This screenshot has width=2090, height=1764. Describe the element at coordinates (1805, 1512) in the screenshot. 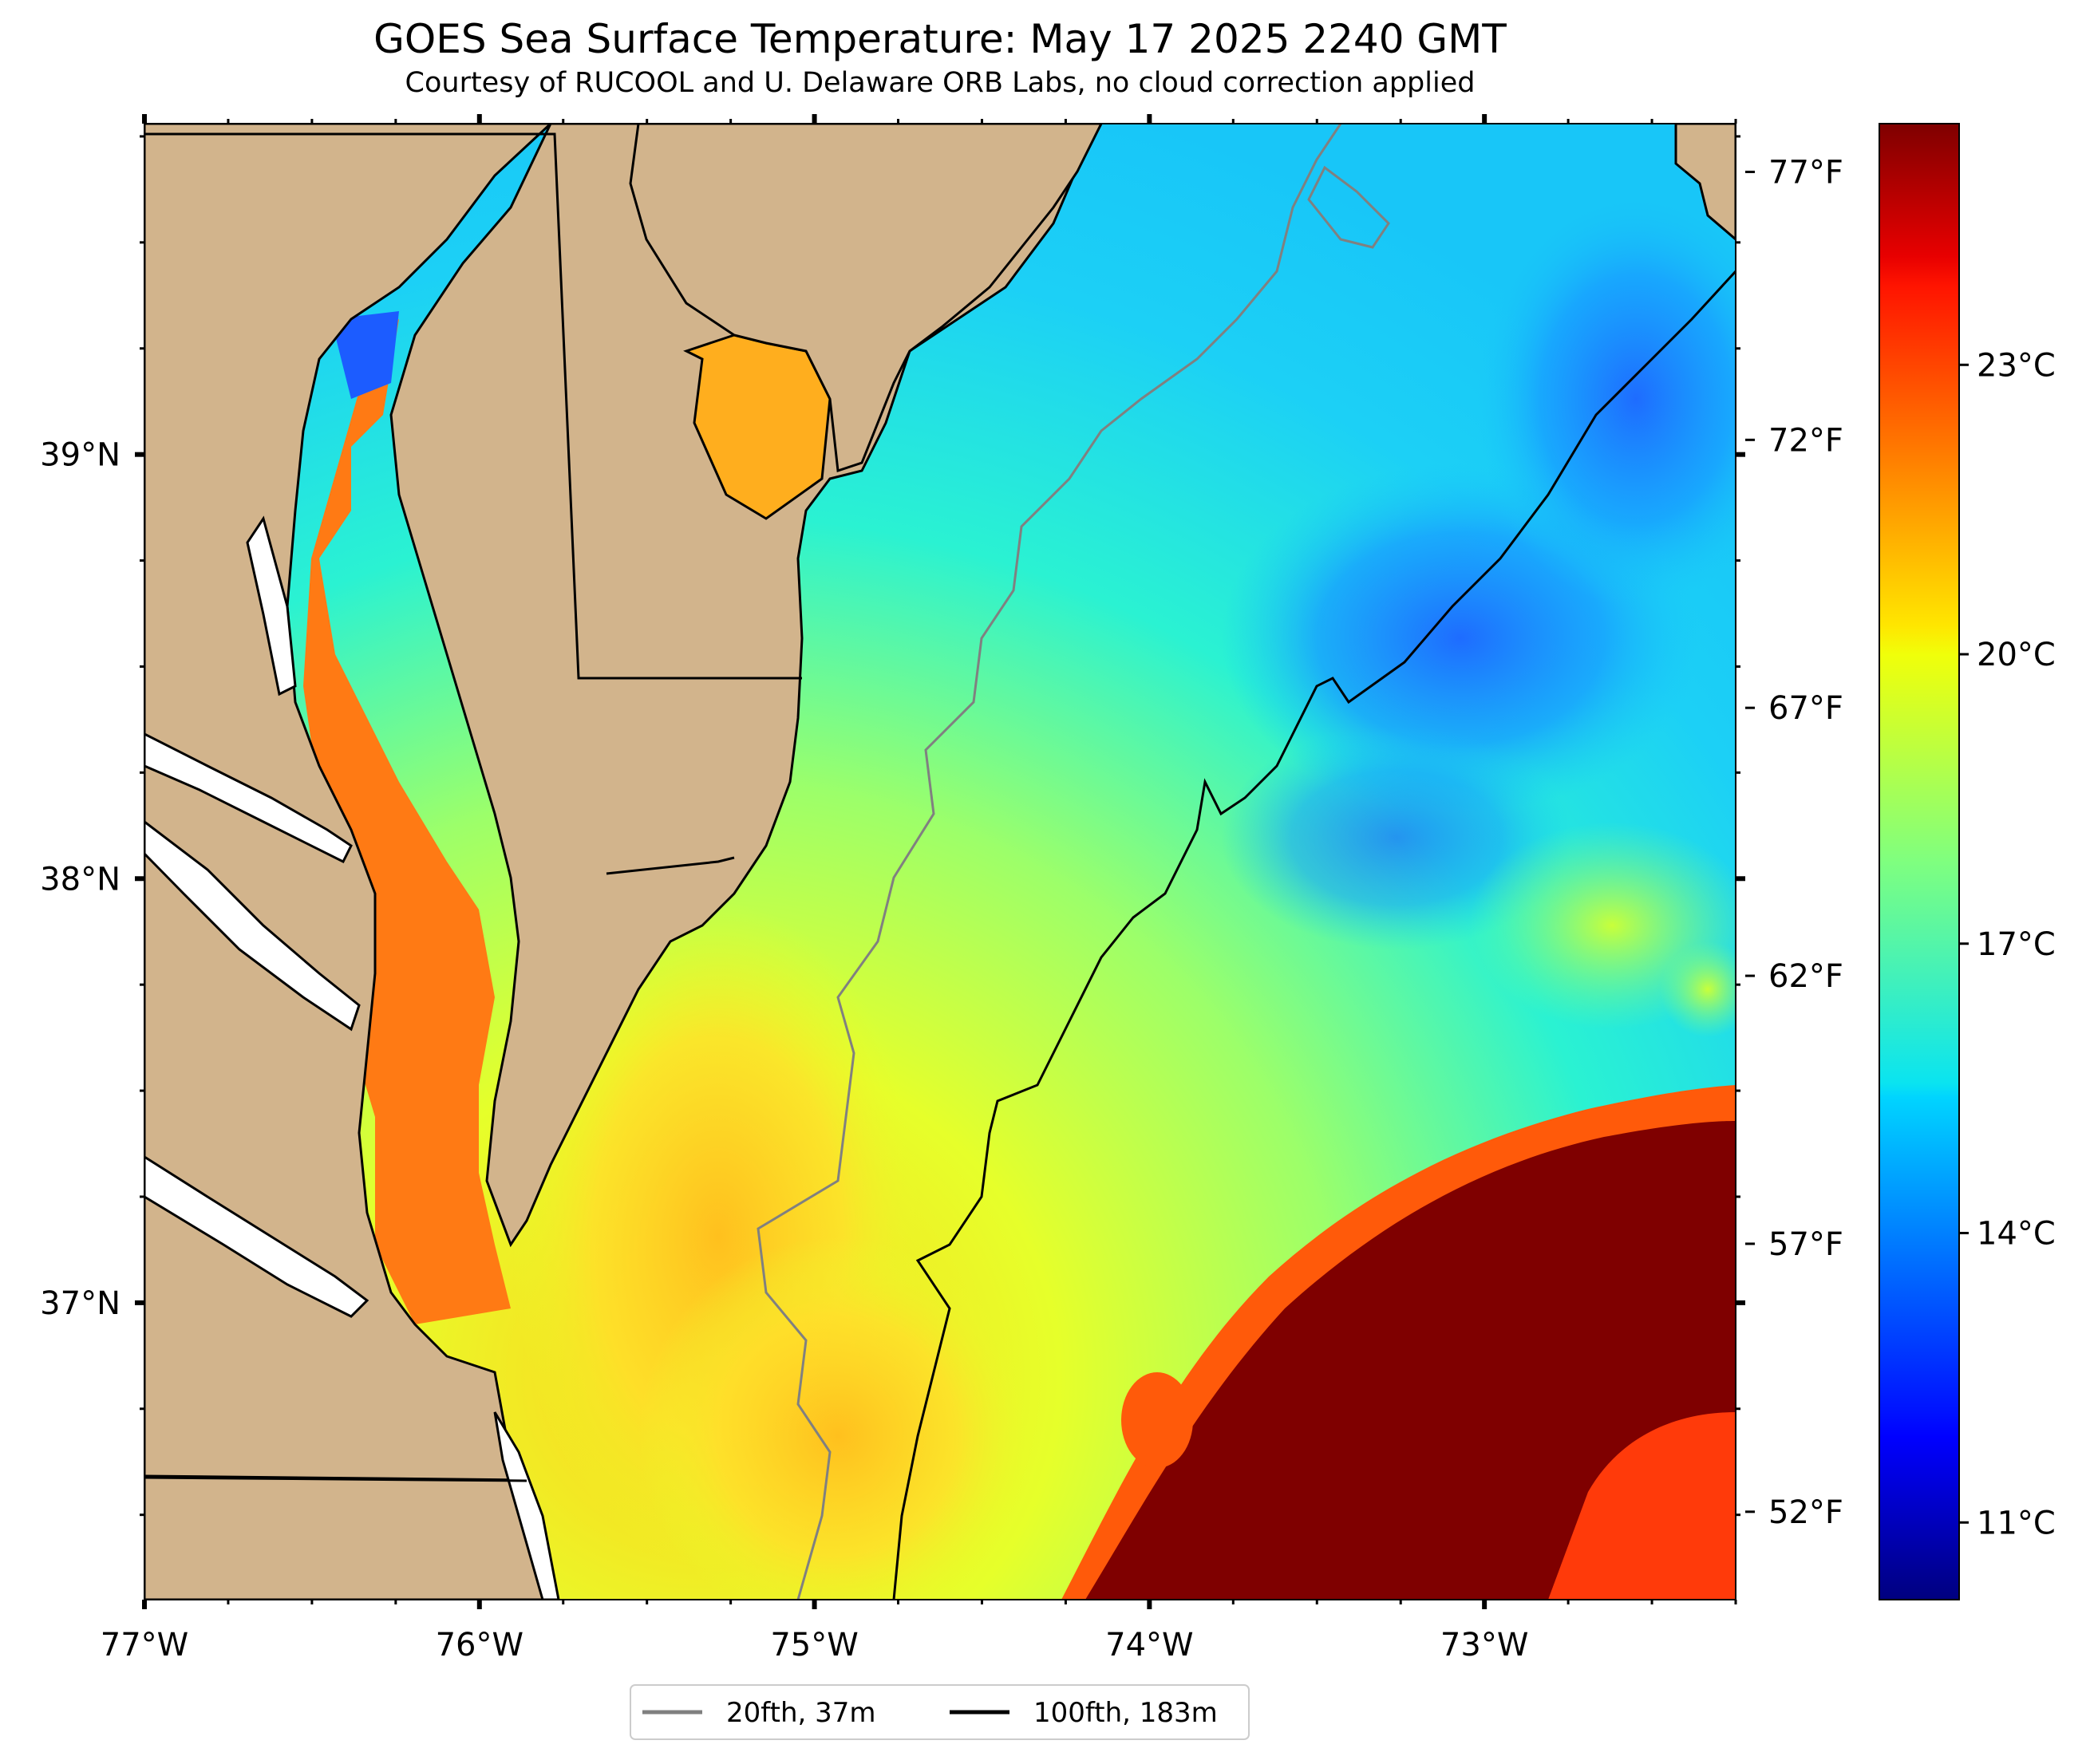

I see `fahrenheit-tick-label: 52°F` at that location.